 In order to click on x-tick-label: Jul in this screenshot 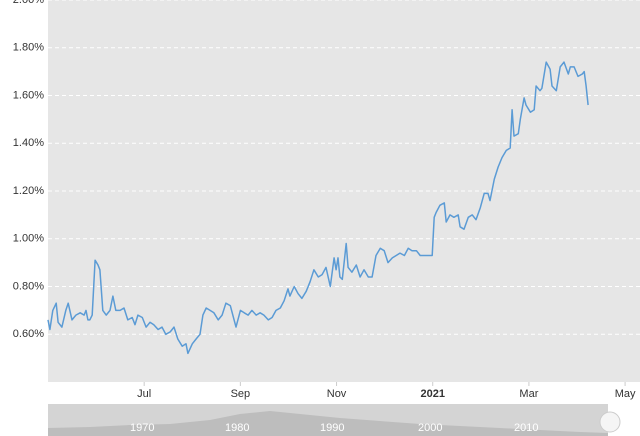, I will do `click(144, 394)`.